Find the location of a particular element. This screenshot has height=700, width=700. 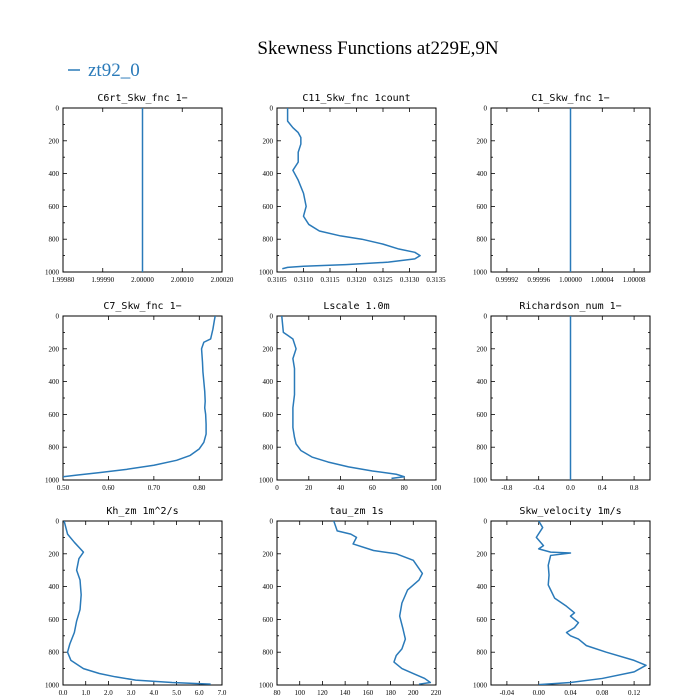

x-tick-label: 0.50 is located at coordinates (63, 488).